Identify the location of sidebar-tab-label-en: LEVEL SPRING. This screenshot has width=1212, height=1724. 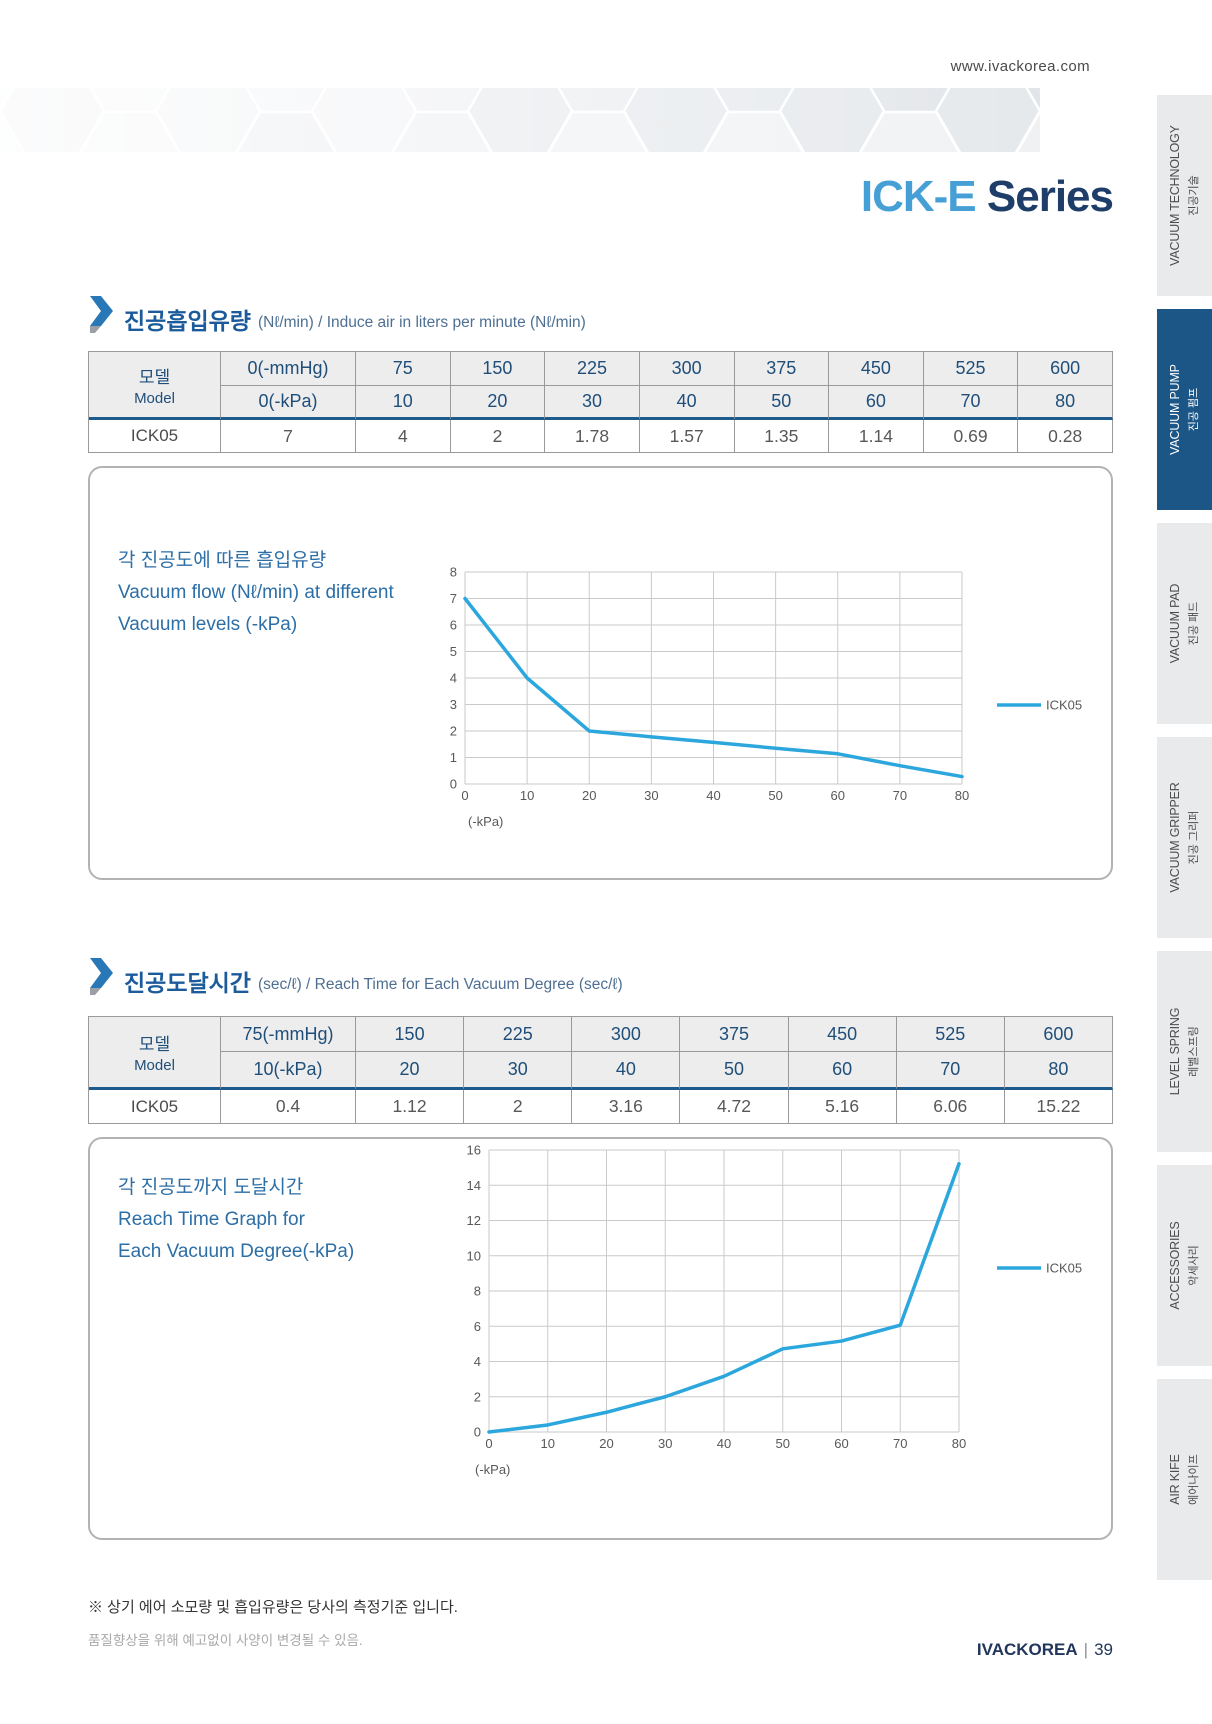
(1175, 1051).